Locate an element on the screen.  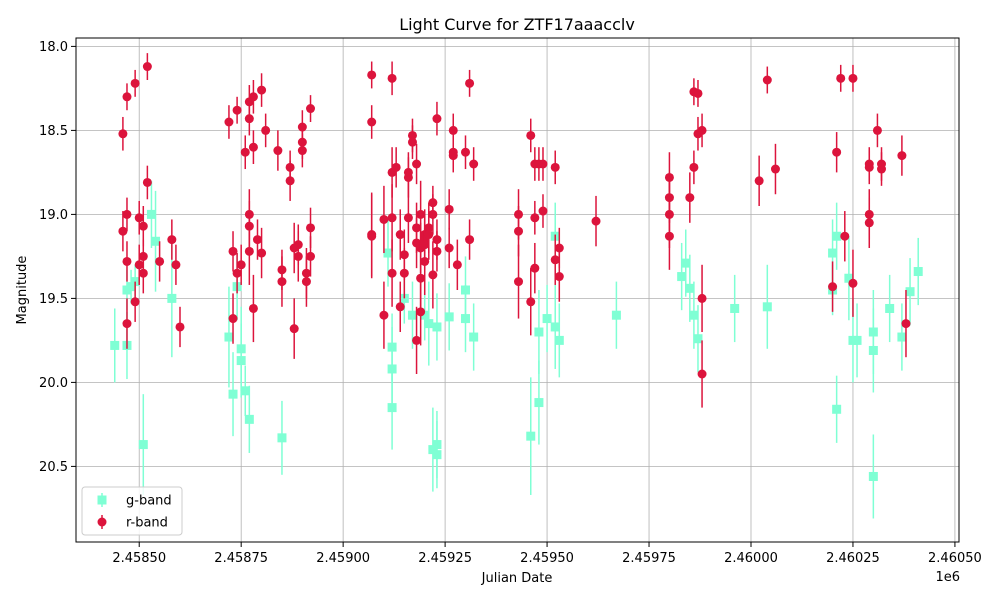
legend-label: r-band is located at coordinates (147, 523).